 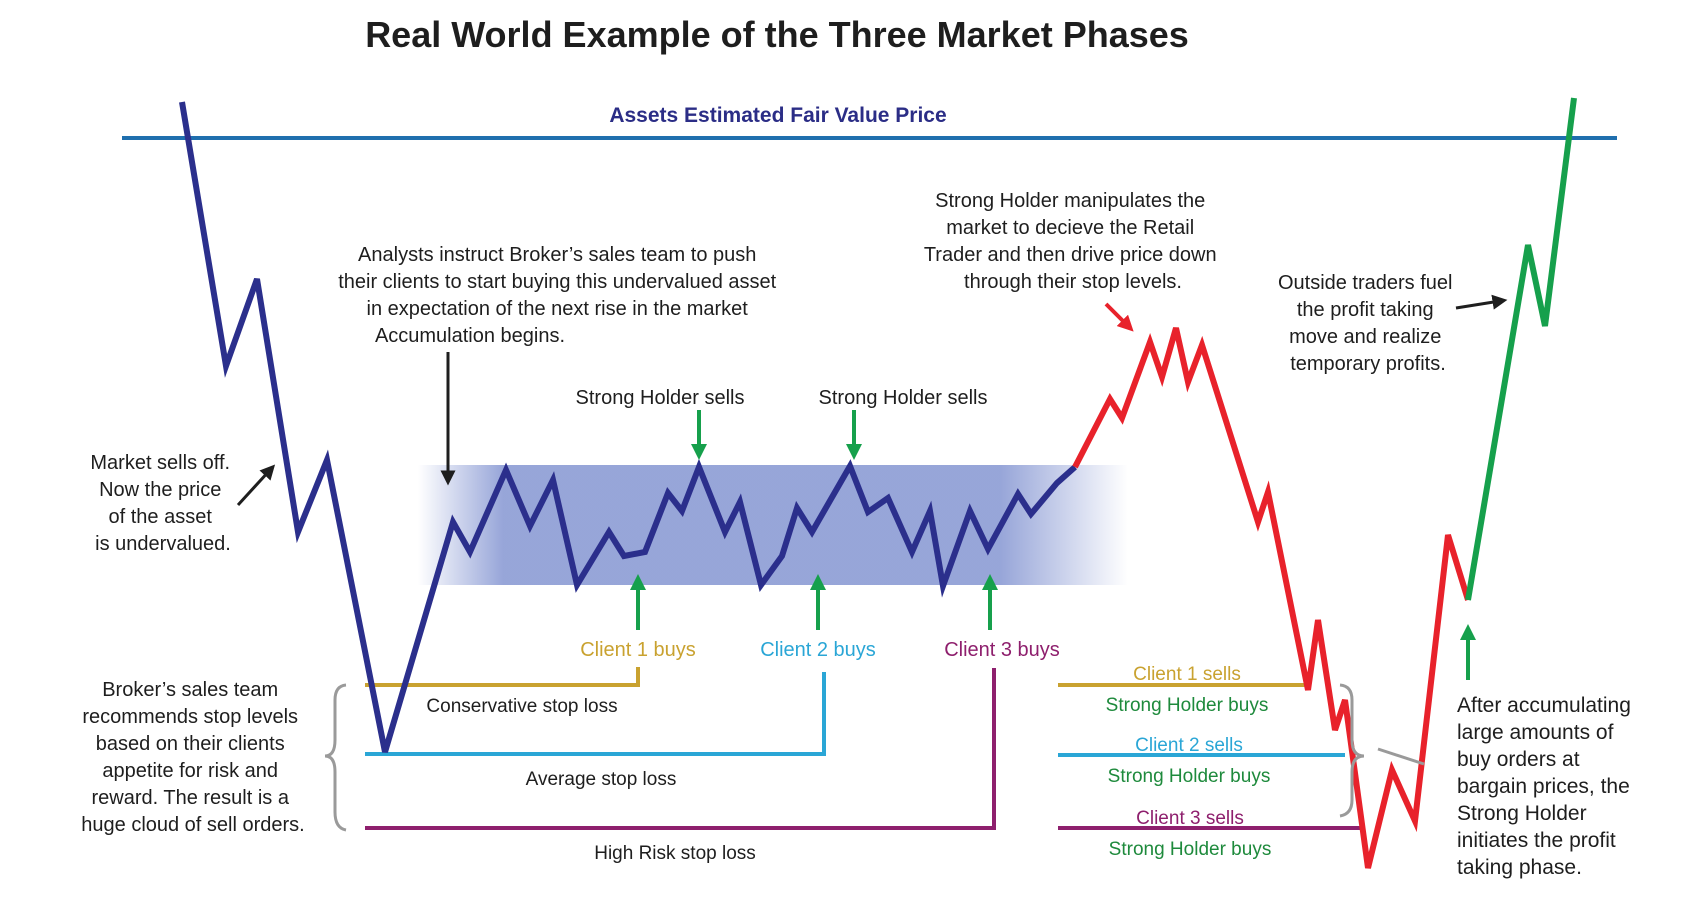 I want to click on fair-value-label: Assets Estimated Fair Value Price, so click(x=777, y=115).